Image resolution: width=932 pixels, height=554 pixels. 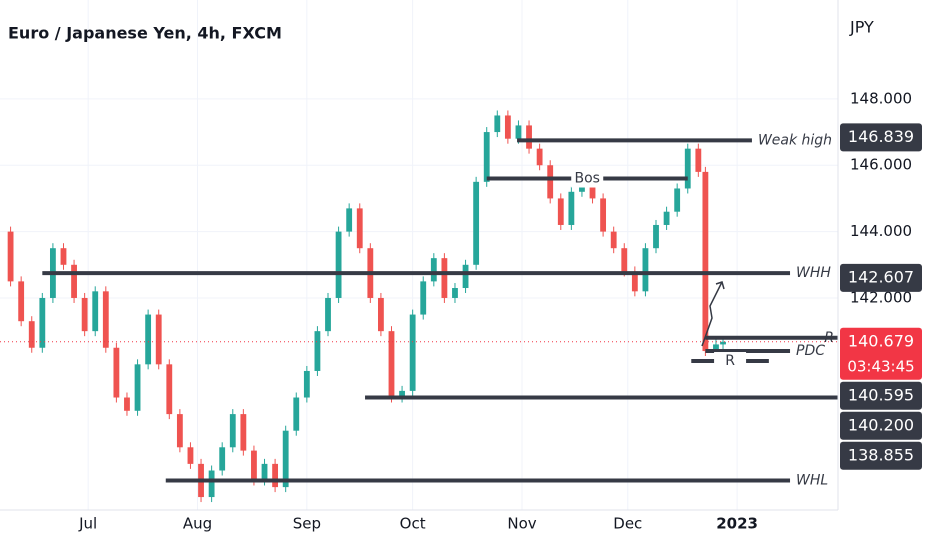 I want to click on price-tag-label: 138.855, so click(x=881, y=454).